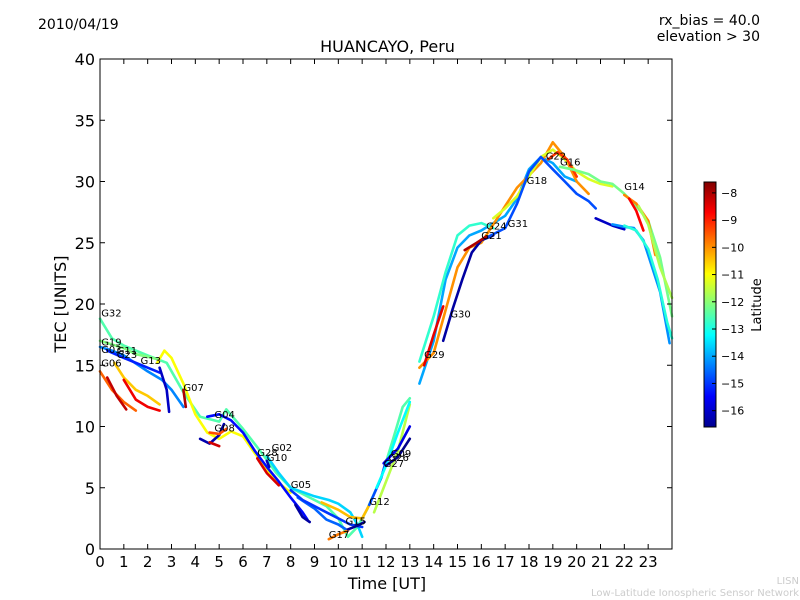  I want to click on satellite-label-g17: G17, so click(339, 535).